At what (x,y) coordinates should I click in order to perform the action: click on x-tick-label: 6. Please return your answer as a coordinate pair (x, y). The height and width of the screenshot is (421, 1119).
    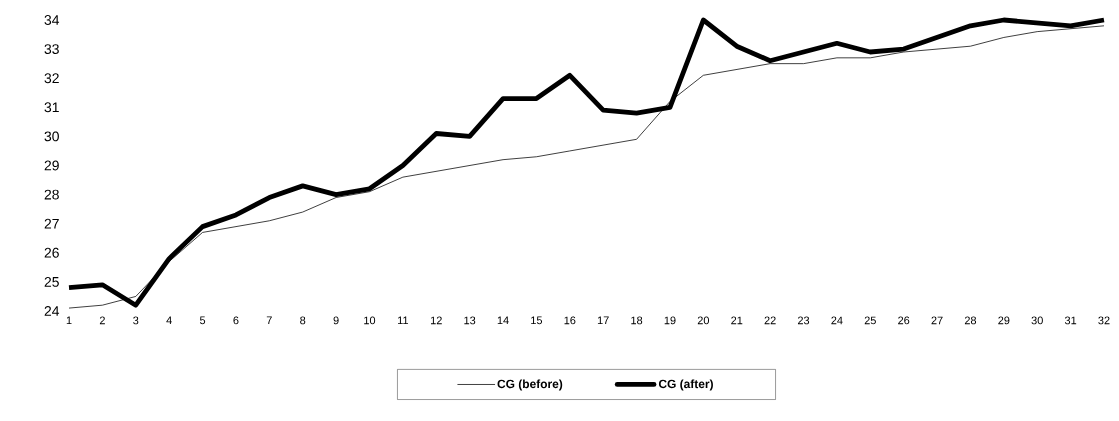
    Looking at the image, I should click on (236, 320).